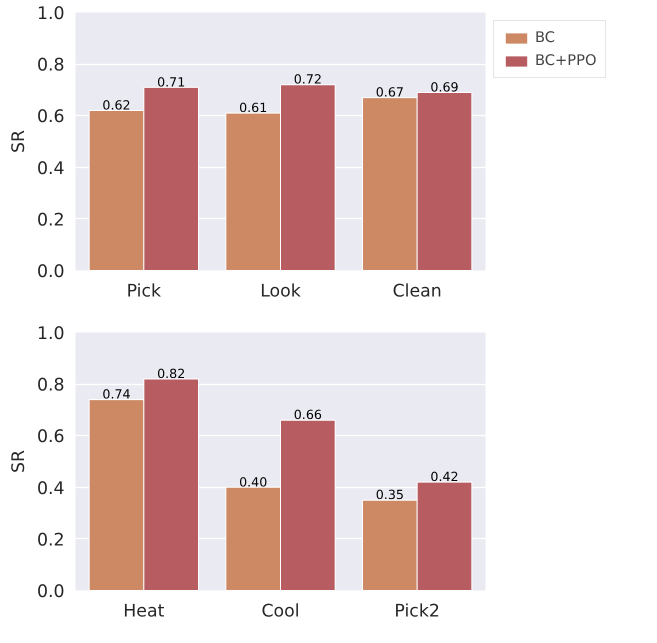 The width and height of the screenshot is (657, 643). I want to click on x-tick-label: Look, so click(280, 292).